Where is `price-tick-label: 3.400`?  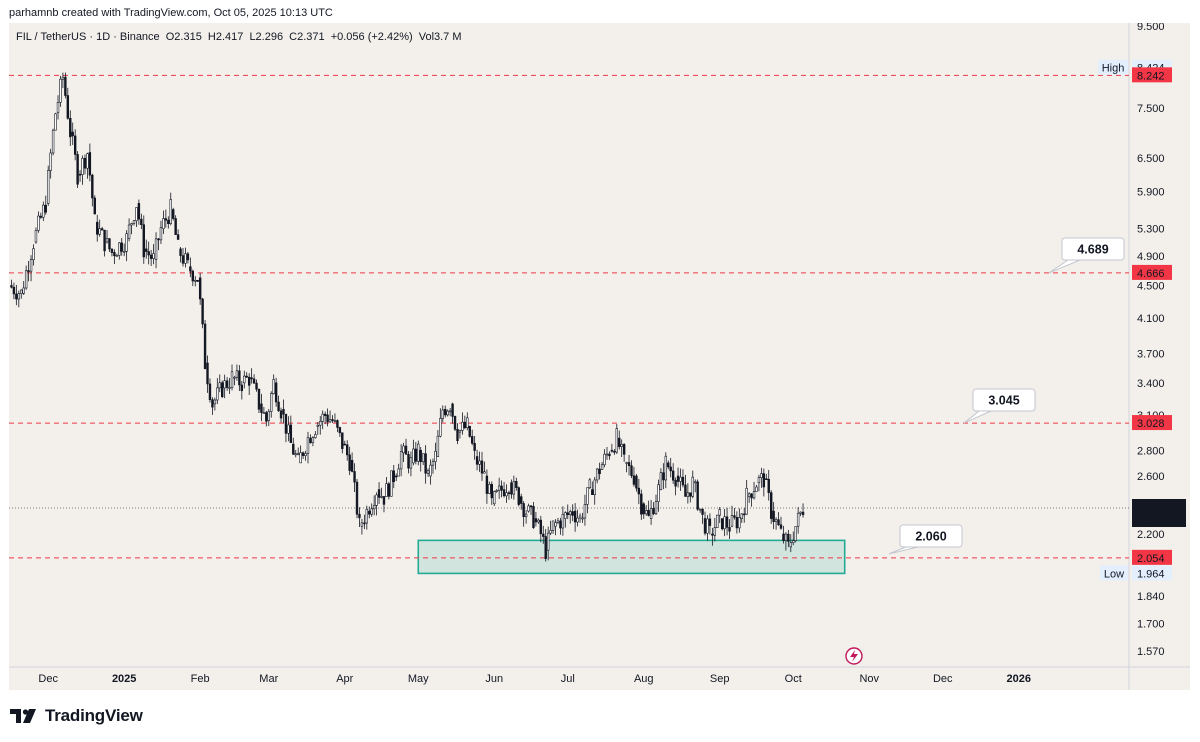
price-tick-label: 3.400 is located at coordinates (1151, 384).